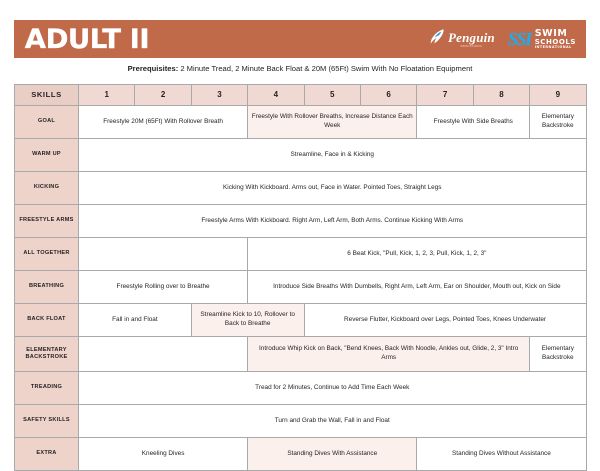 This screenshot has width=600, height=471. What do you see at coordinates (555, 41) in the screenshot?
I see `ssi-word-schools: SCHOOLS` at bounding box center [555, 41].